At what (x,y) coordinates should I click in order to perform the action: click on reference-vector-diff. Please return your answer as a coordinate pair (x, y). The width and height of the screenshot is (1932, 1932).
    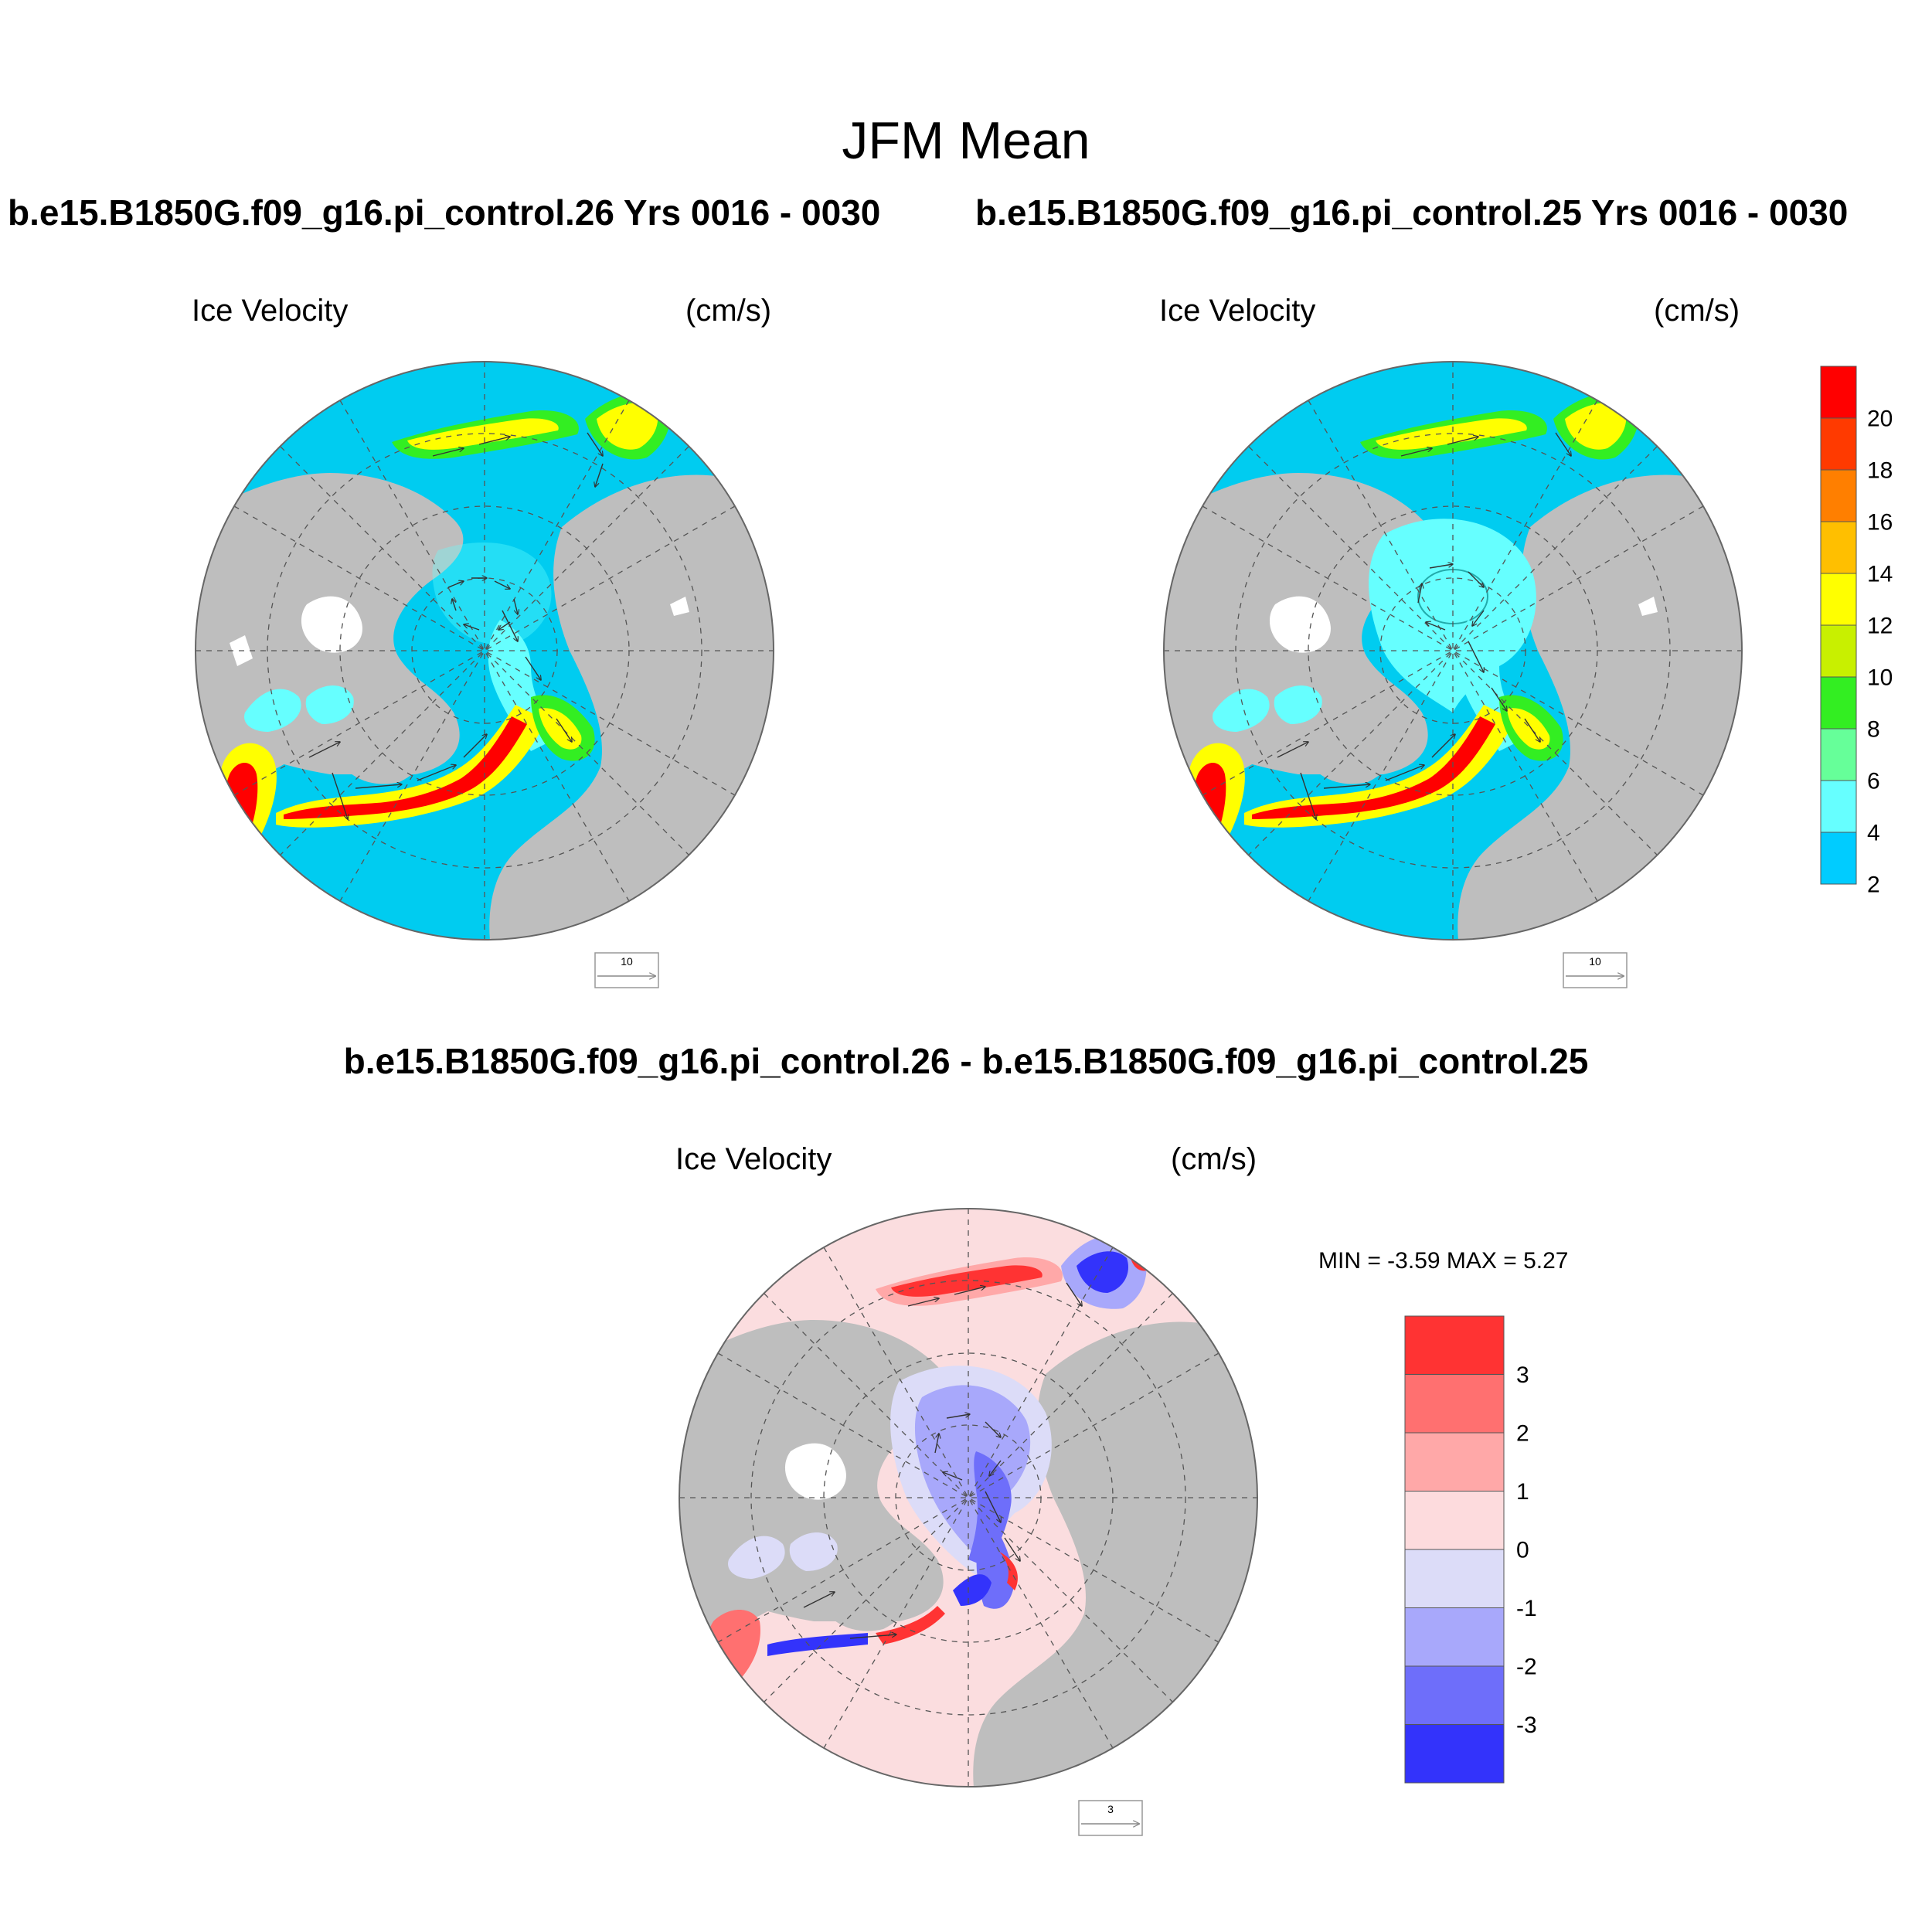
    Looking at the image, I should click on (1111, 1818).